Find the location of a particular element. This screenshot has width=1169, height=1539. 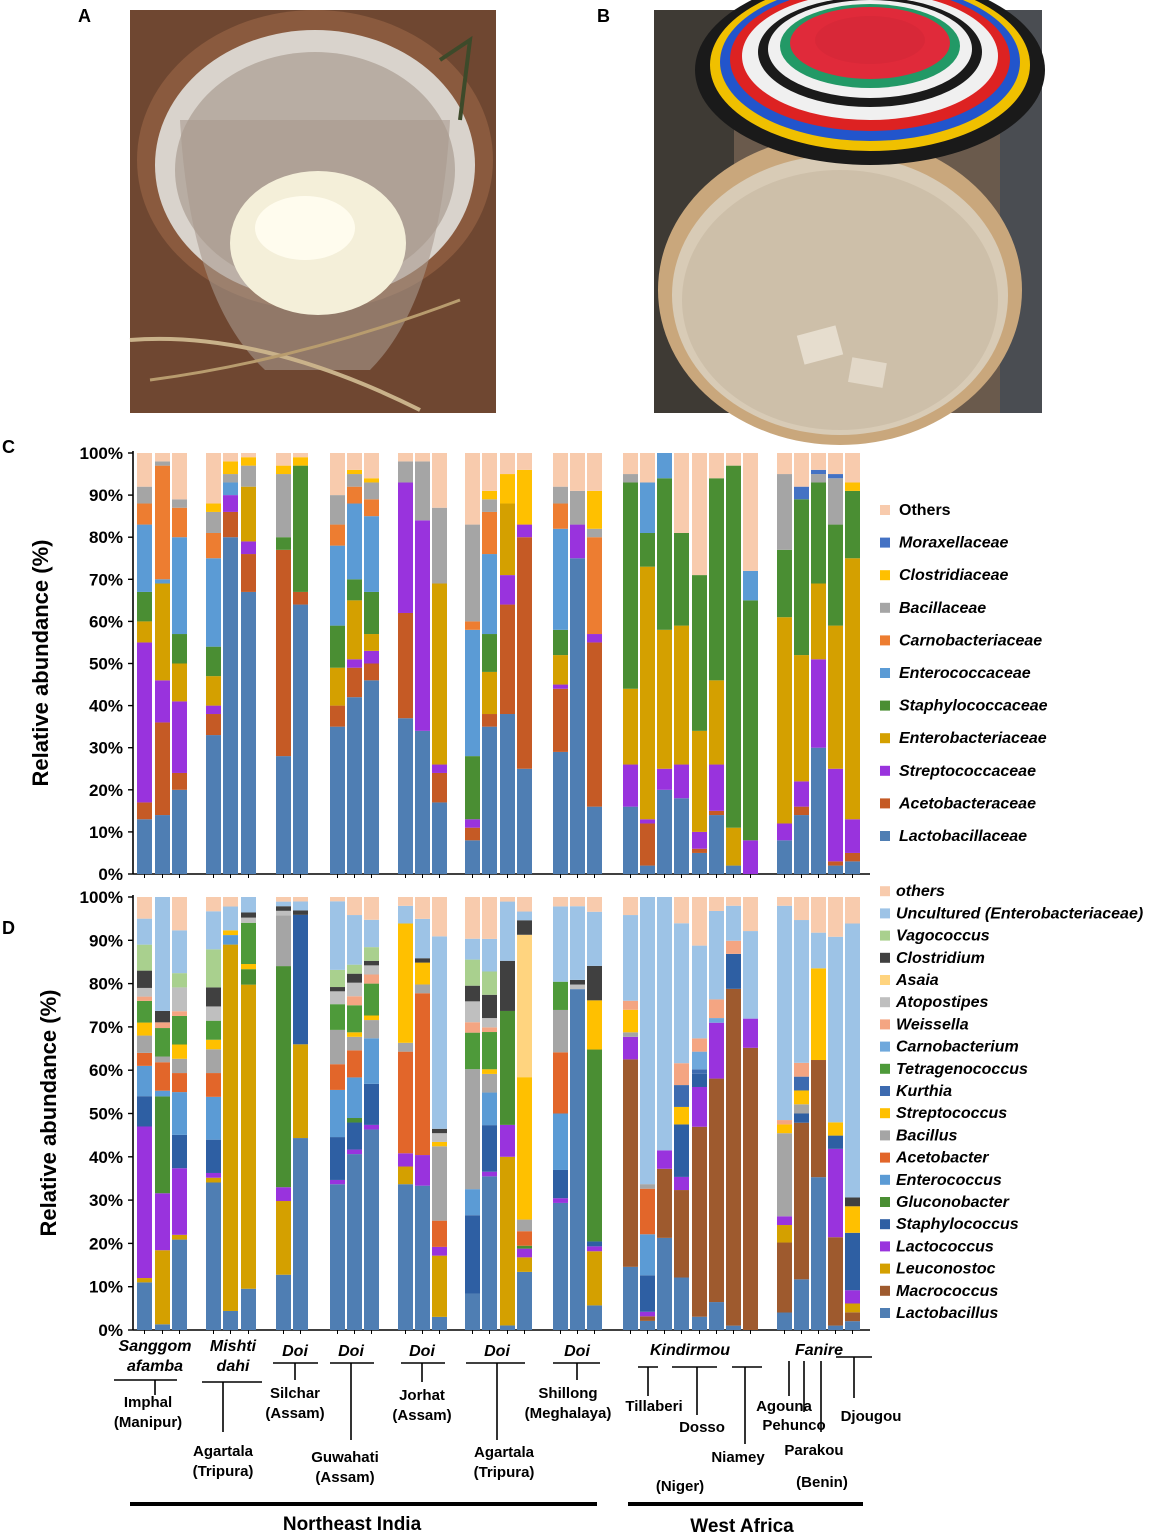

y-tick-label: 20% is located at coordinates (106, 790).